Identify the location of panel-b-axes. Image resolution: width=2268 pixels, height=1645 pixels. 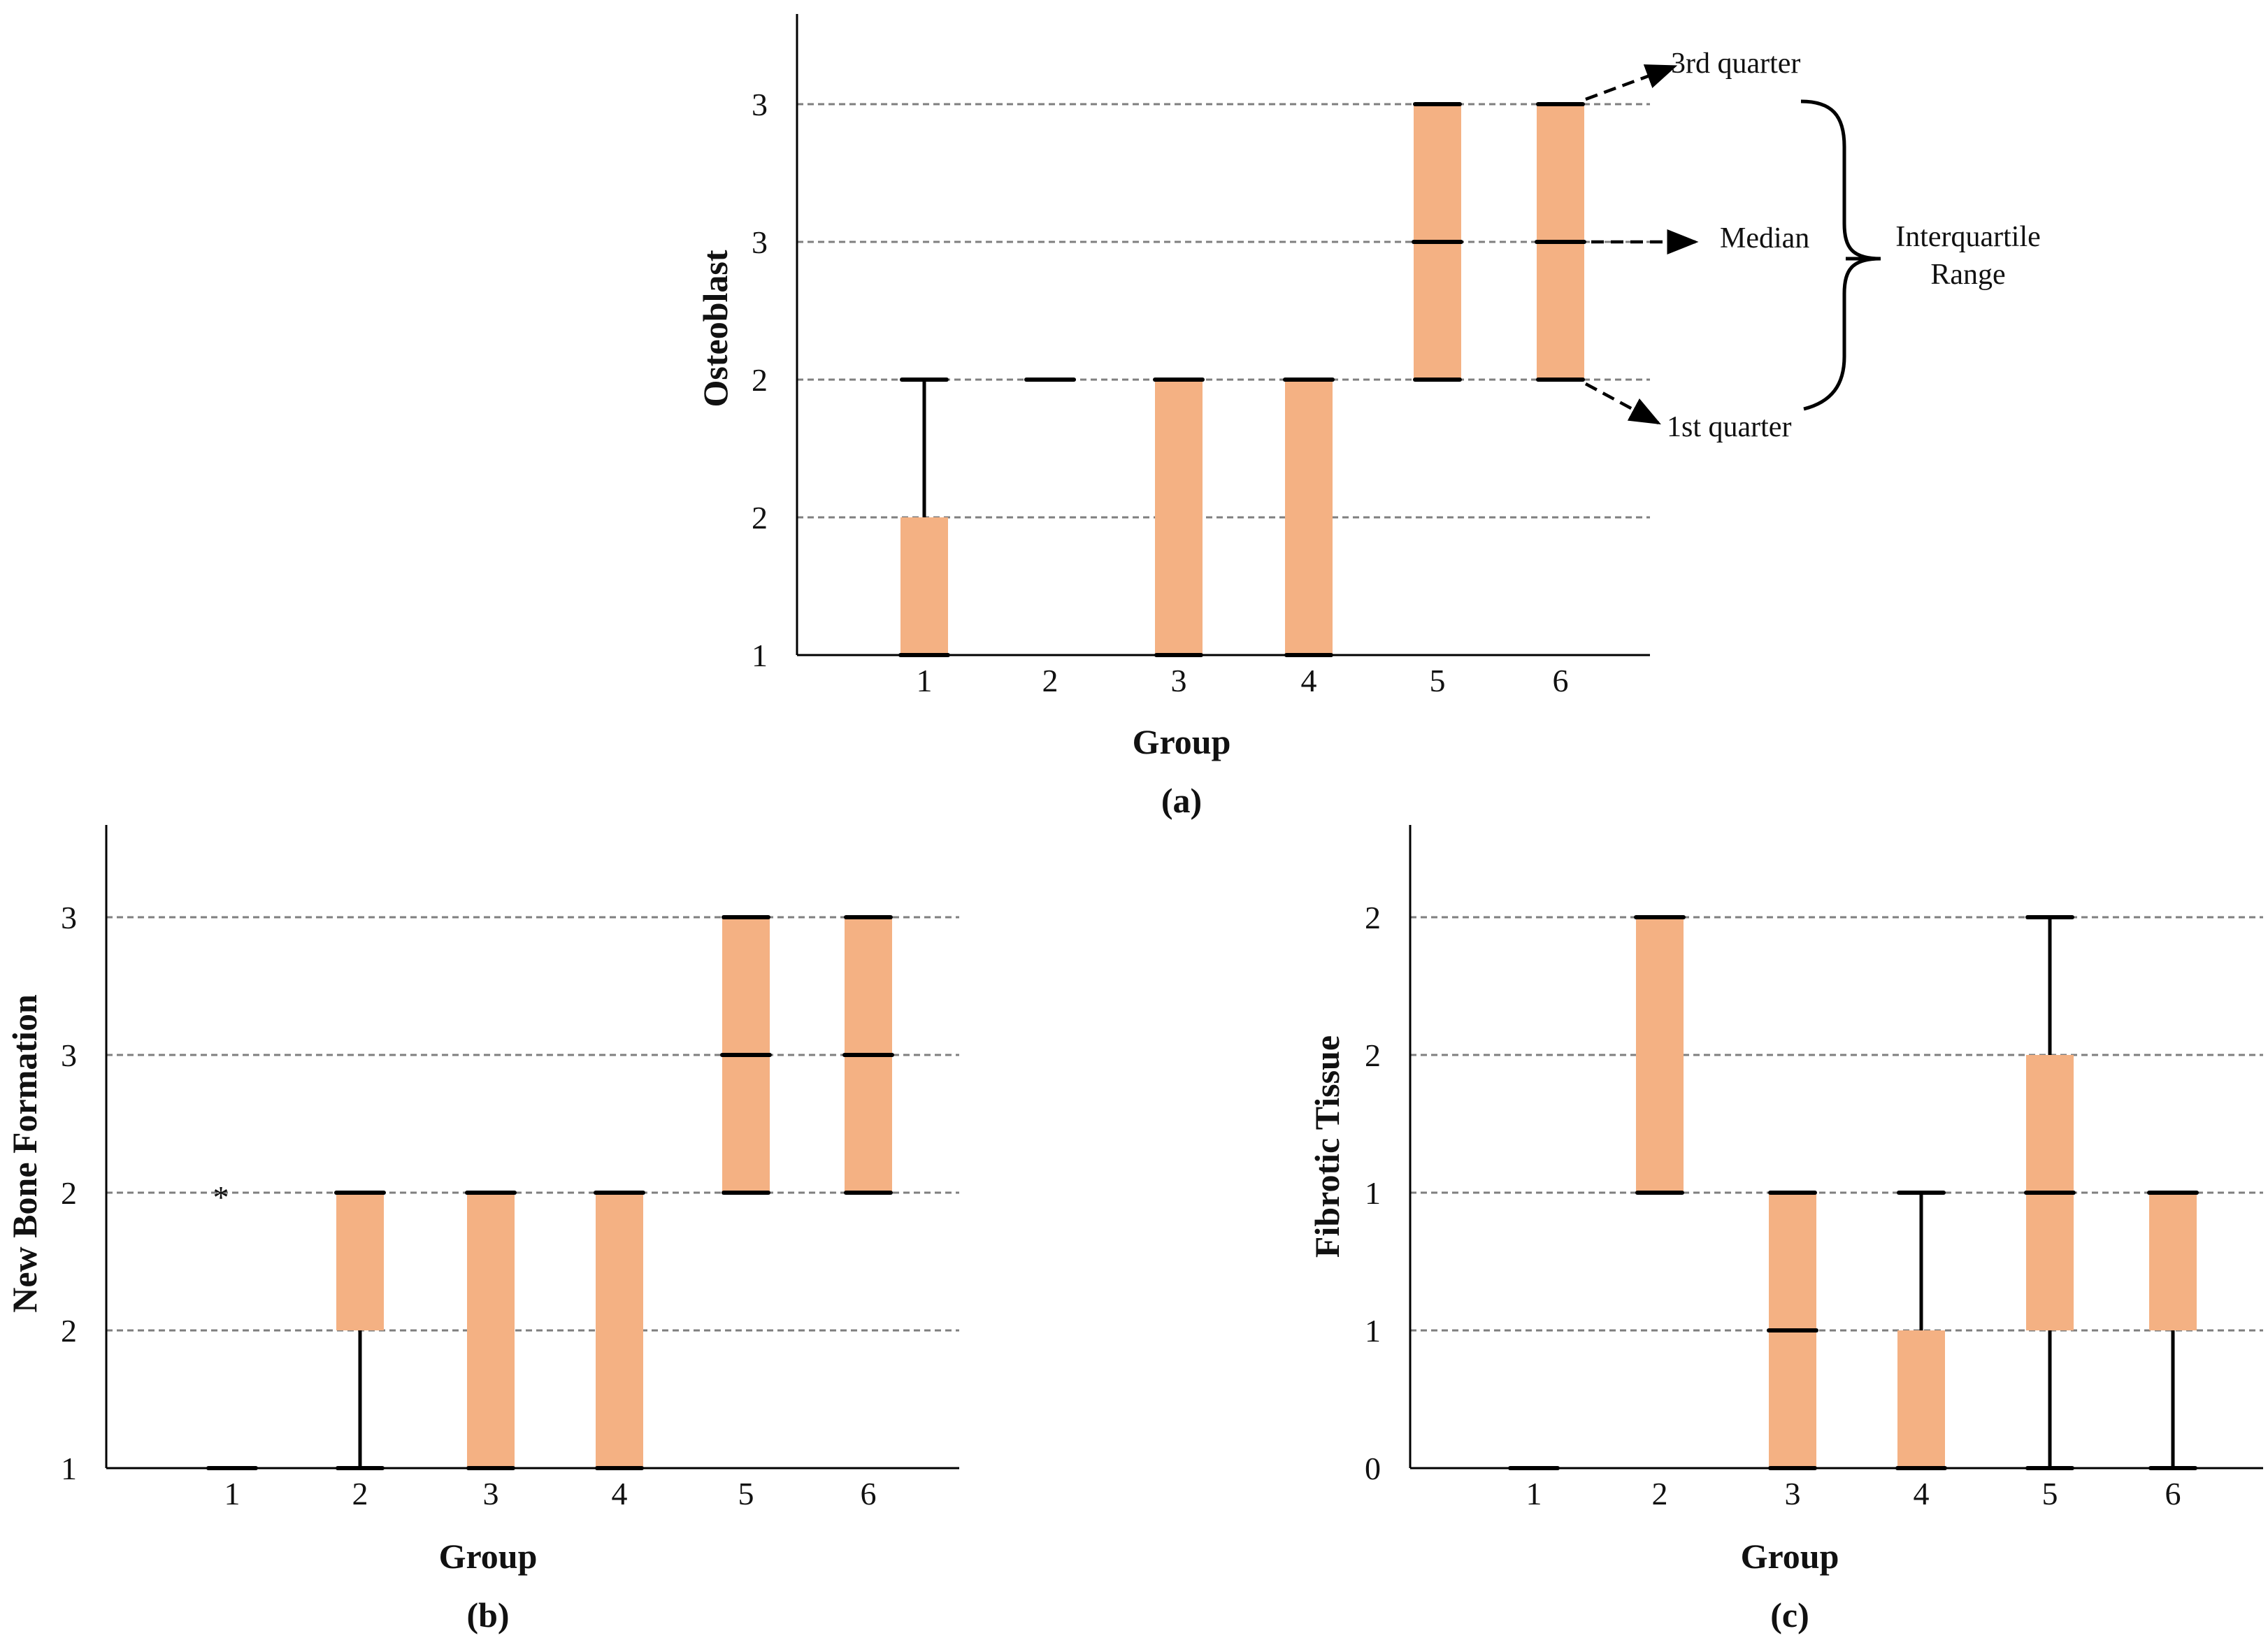
(532, 1147).